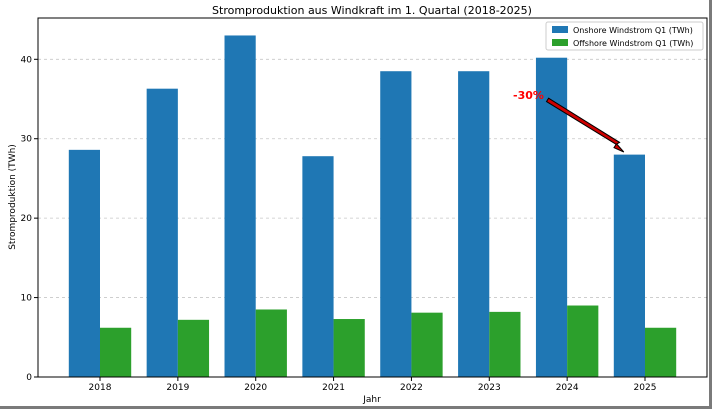 This screenshot has width=712, height=409. I want to click on legend-swatch-onshore, so click(560, 29).